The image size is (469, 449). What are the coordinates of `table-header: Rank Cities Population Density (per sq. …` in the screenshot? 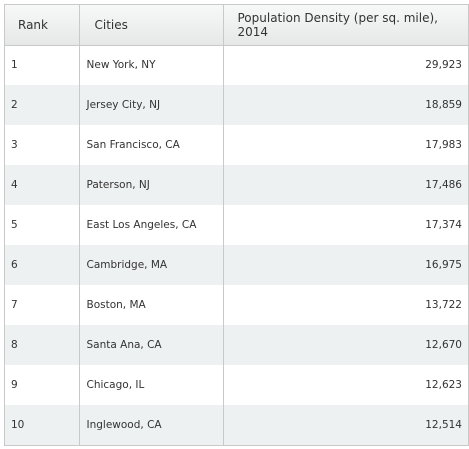 It's located at (236, 25).